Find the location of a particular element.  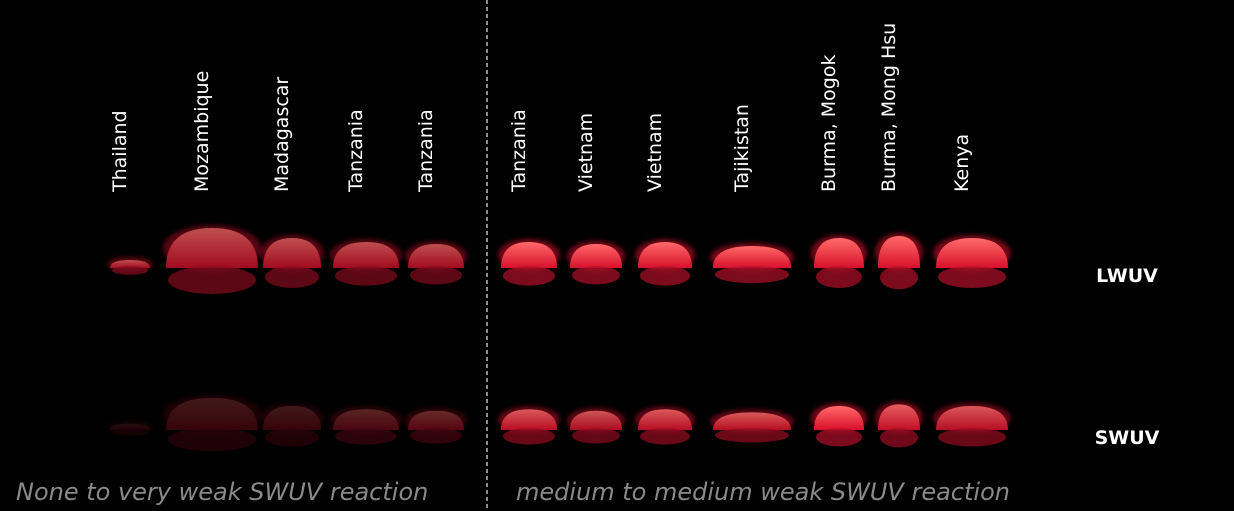

sample-label: Madagascar is located at coordinates (282, 134).